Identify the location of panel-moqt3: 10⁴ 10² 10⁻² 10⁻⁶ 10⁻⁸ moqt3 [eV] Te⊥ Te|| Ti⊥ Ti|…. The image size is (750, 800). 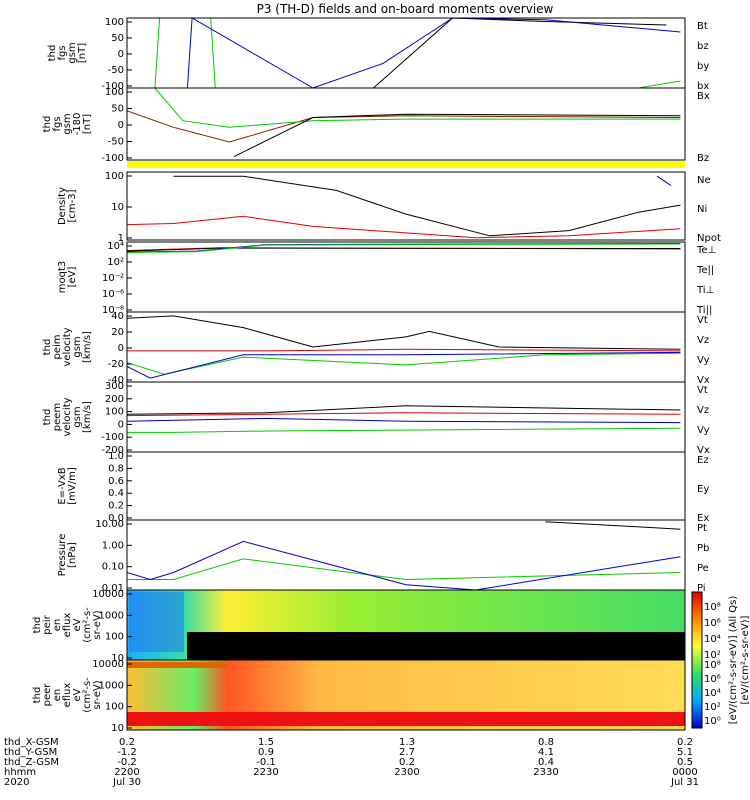
(386, 278).